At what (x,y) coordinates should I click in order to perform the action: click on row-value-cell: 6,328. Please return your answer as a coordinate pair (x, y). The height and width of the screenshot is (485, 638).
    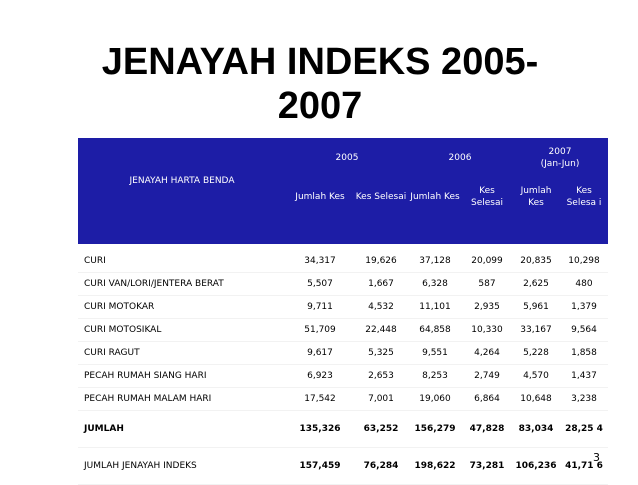
    Looking at the image, I should click on (435, 284).